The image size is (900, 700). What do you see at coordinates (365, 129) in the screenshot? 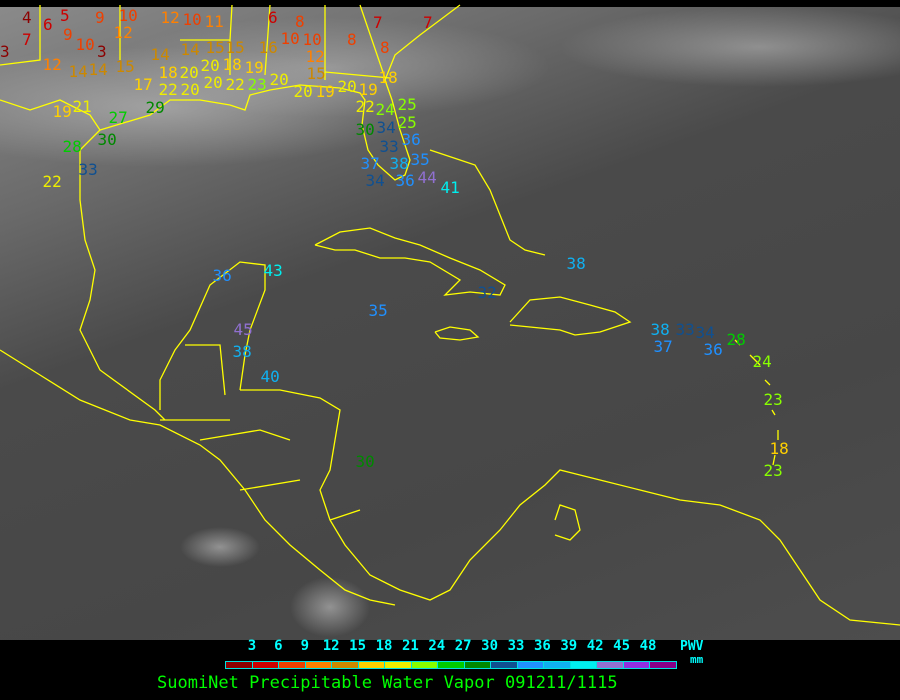
I see `station-pwv-value: 30` at bounding box center [365, 129].